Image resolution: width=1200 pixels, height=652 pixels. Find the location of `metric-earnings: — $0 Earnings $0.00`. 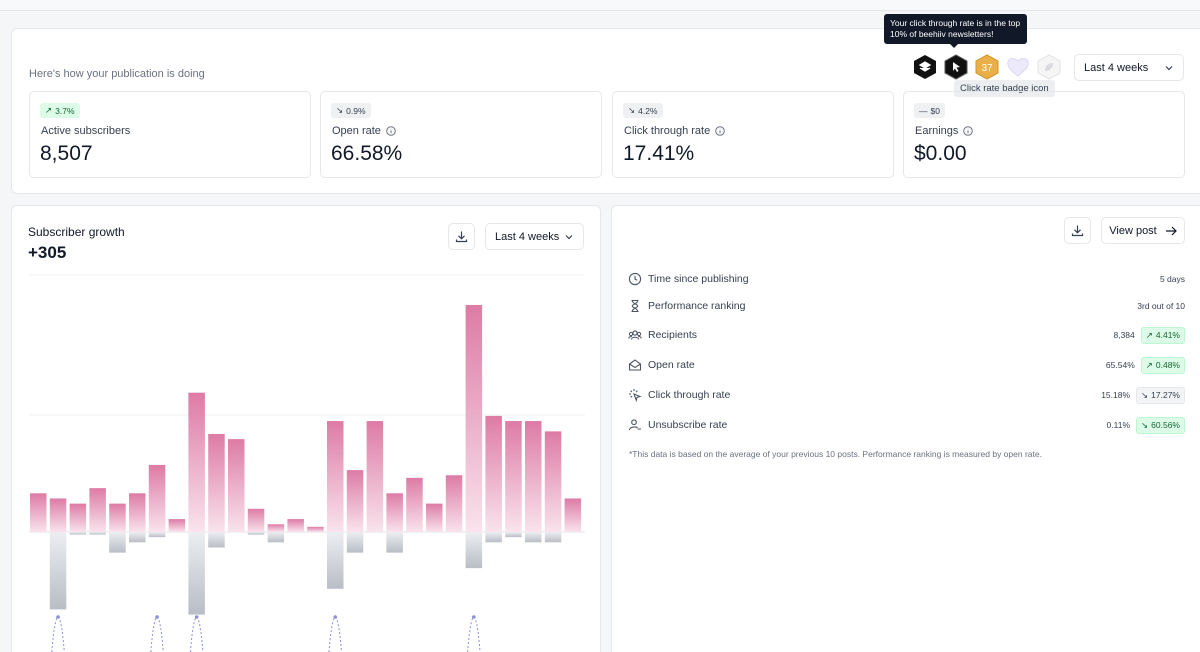

metric-earnings: — $0 Earnings $0.00 is located at coordinates (1044, 134).